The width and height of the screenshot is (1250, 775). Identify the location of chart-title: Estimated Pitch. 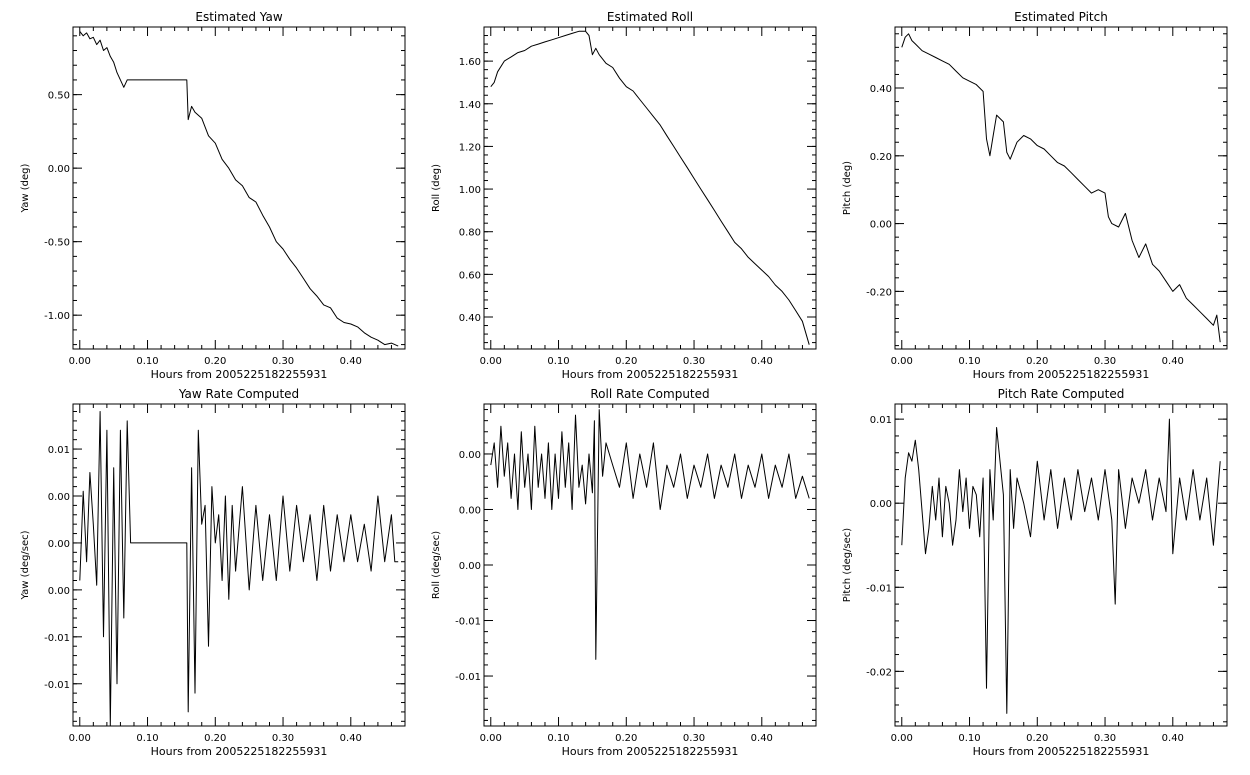
(1061, 17).